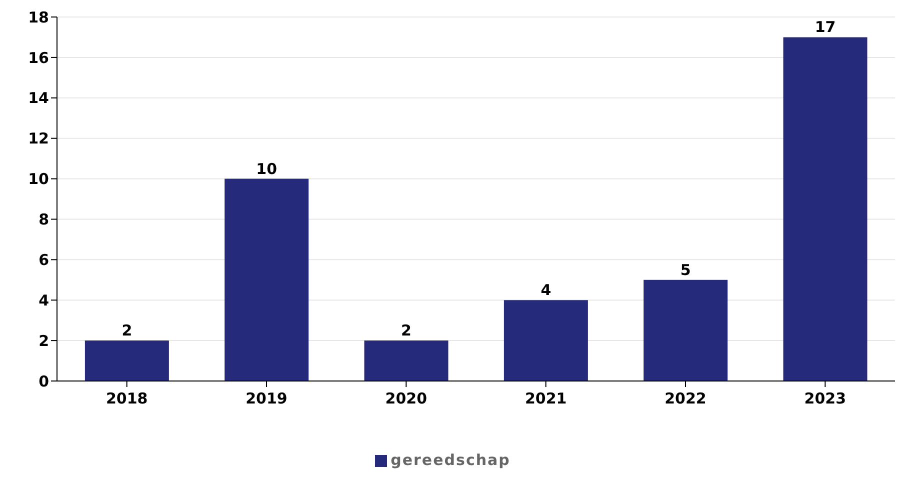 The width and height of the screenshot is (912, 478). Describe the element at coordinates (38, 98) in the screenshot. I see `y-tick-label: 14` at that location.